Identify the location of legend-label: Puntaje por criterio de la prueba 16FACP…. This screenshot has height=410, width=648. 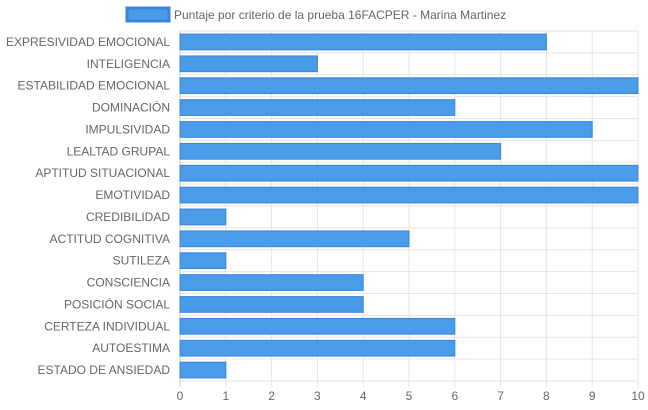
(340, 15).